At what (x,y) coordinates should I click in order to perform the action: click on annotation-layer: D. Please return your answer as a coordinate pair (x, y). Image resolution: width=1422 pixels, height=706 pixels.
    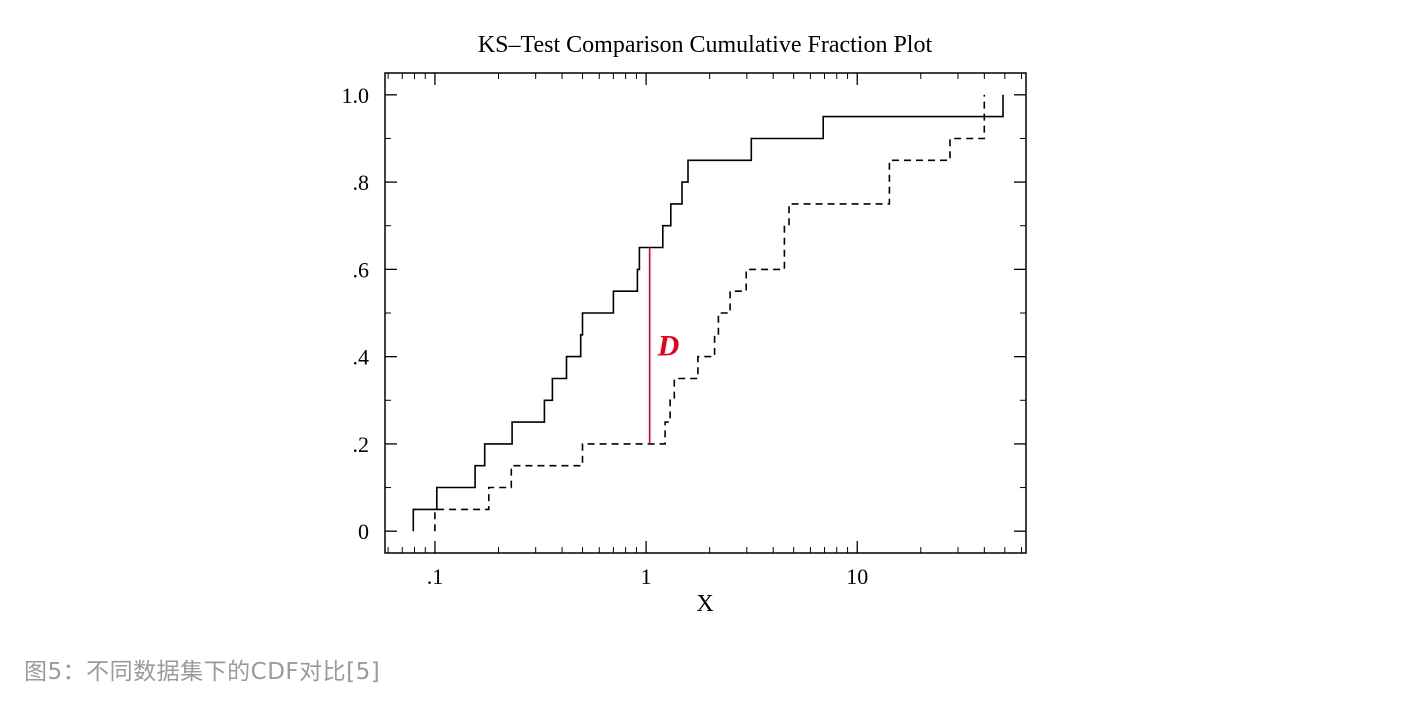
    Looking at the image, I should click on (664, 345).